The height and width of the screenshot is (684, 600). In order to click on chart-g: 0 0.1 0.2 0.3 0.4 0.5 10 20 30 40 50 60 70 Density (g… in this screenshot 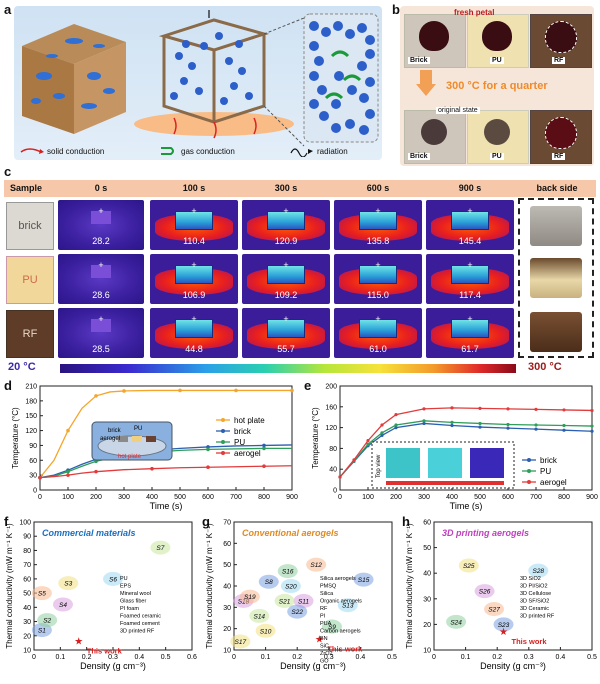, I will do `click(301, 596)`.